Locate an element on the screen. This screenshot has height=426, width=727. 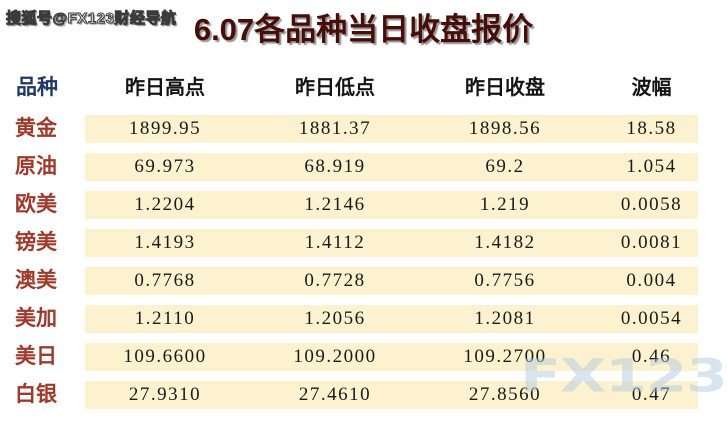
high-value: 1.4193 is located at coordinates (165, 243).